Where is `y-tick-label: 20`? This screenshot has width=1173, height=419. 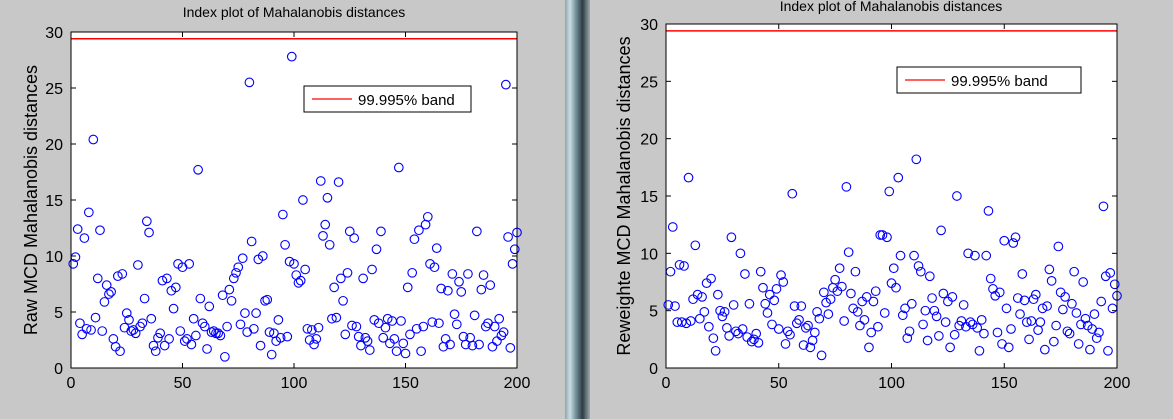 y-tick-label: 20 is located at coordinates (649, 140).